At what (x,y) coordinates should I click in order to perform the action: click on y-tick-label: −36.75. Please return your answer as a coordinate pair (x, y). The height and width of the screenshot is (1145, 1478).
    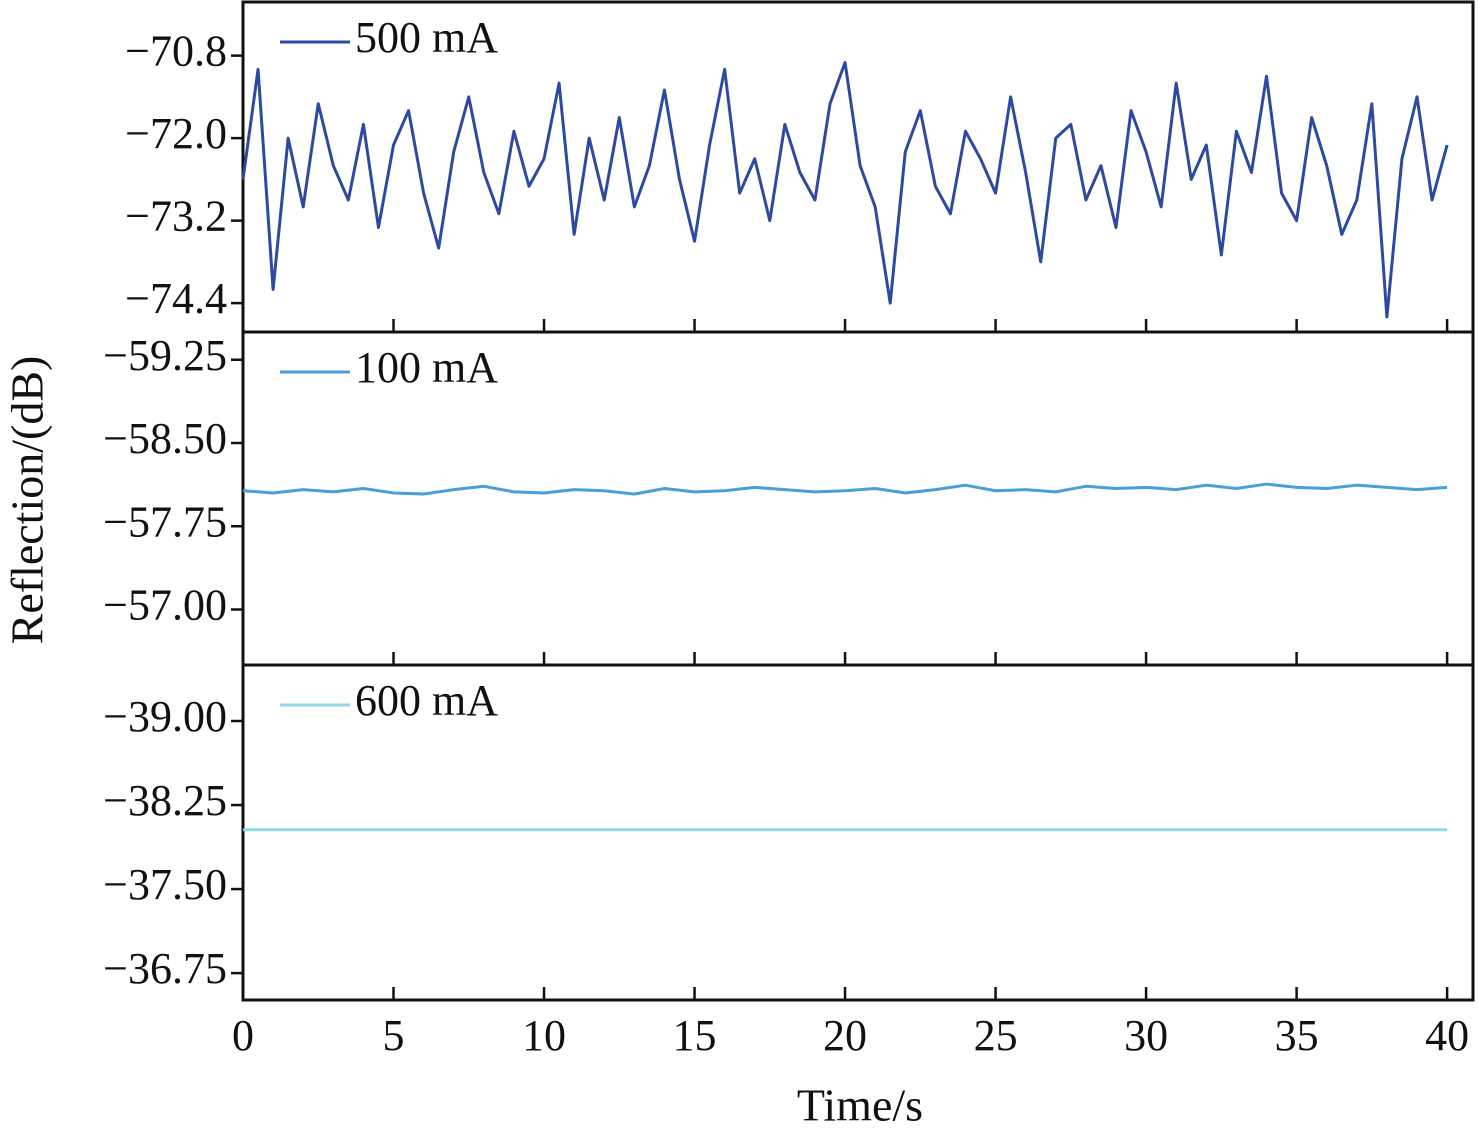
    Looking at the image, I should click on (165, 968).